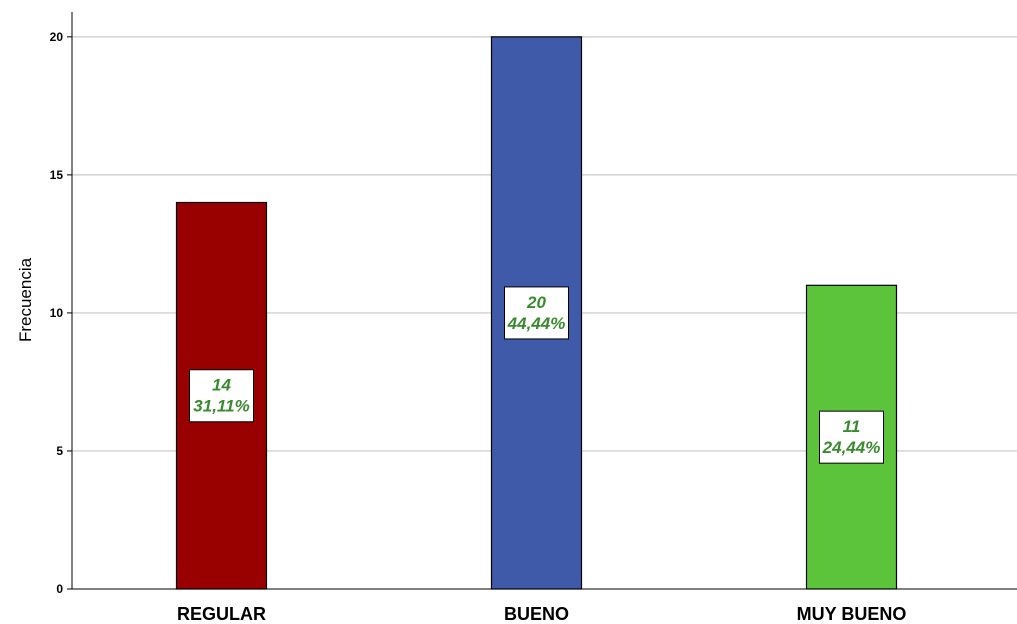 This screenshot has width=1017, height=624. Describe the element at coordinates (221, 406) in the screenshot. I see `data-label-percent: 31,11%` at that location.